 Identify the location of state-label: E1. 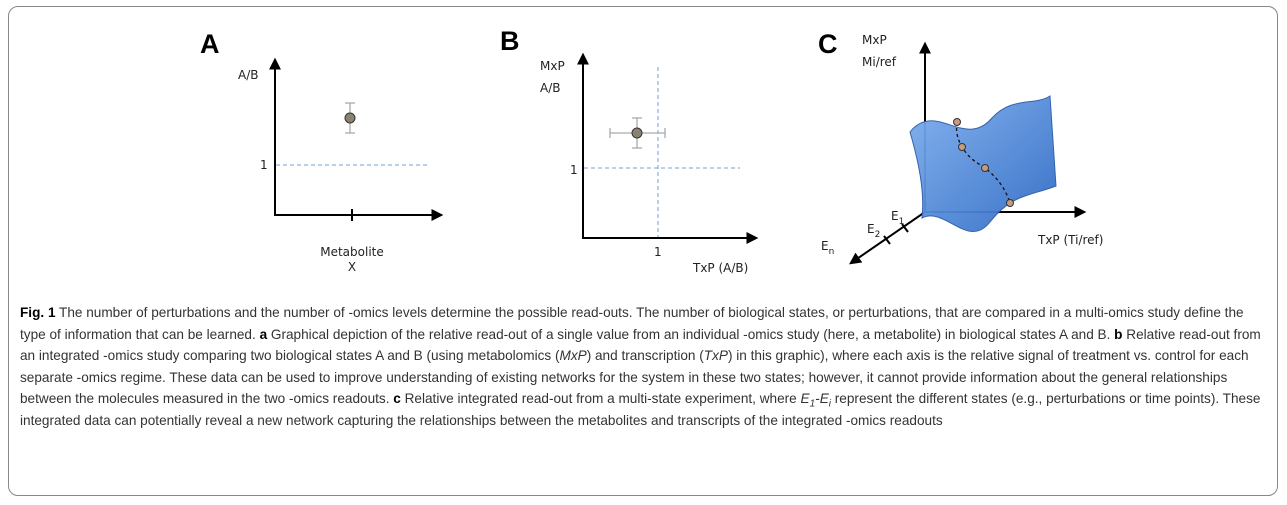
(897, 218).